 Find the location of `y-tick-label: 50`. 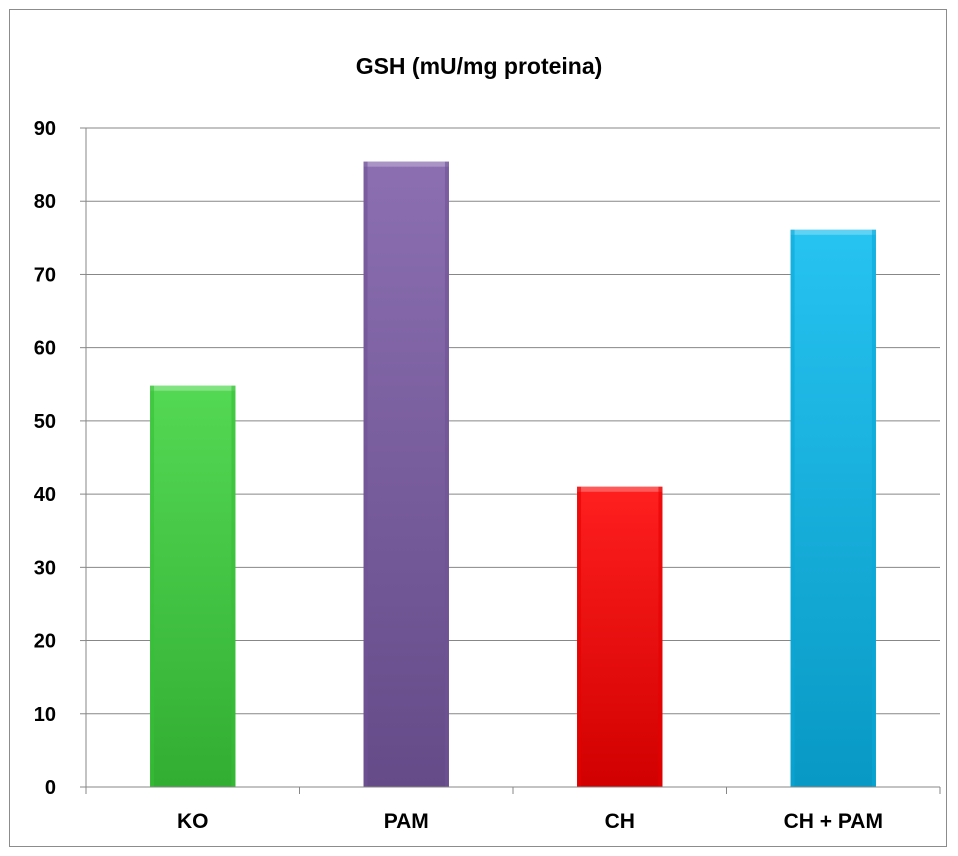

y-tick-label: 50 is located at coordinates (45, 422).